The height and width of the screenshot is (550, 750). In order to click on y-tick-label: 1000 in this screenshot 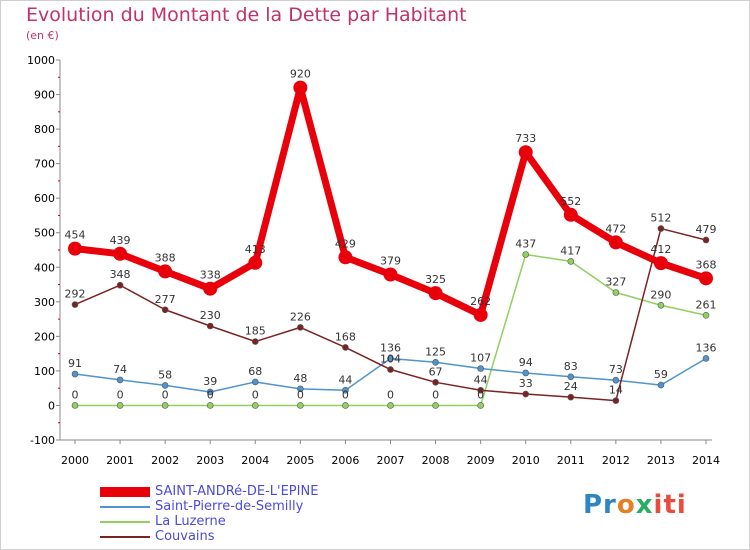, I will do `click(41, 60)`.